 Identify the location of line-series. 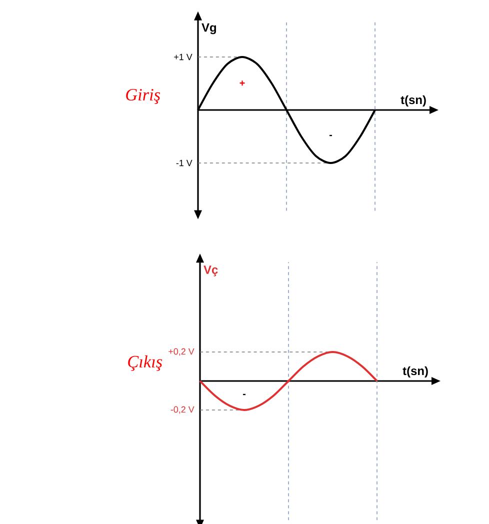
(288, 380).